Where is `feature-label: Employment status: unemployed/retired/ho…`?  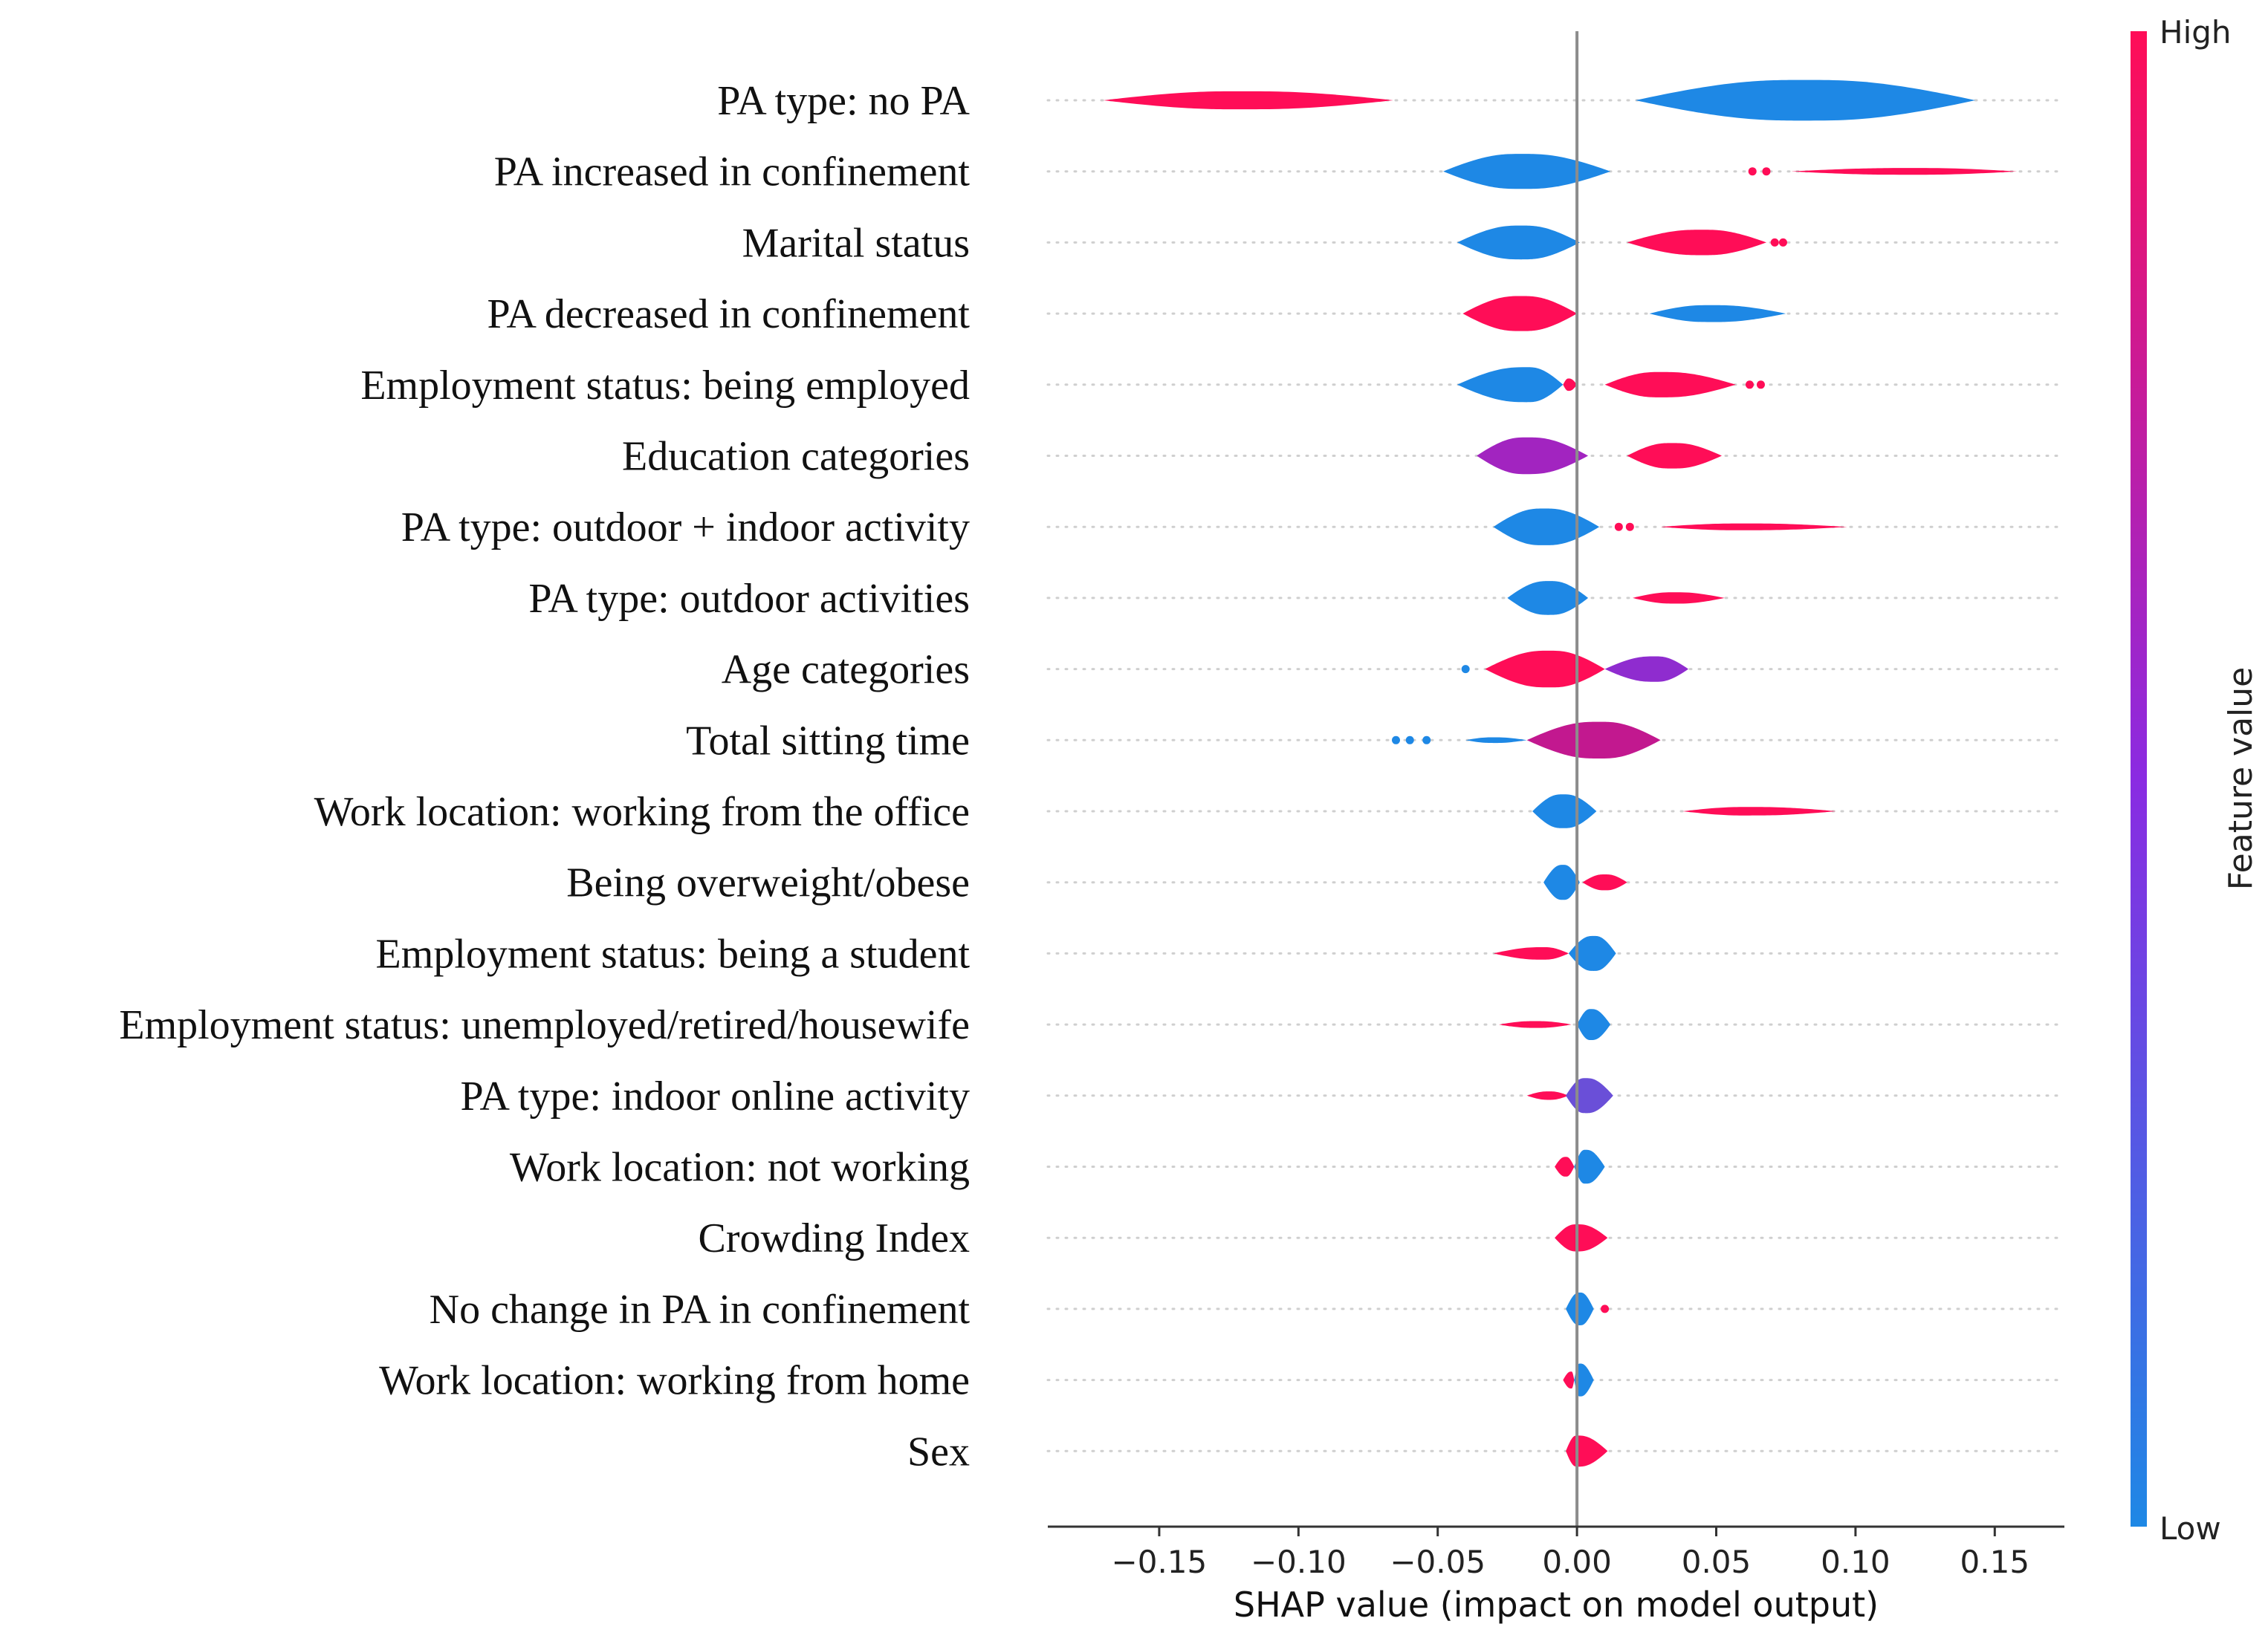 feature-label: Employment status: unemployed/retired/ho… is located at coordinates (544, 1025).